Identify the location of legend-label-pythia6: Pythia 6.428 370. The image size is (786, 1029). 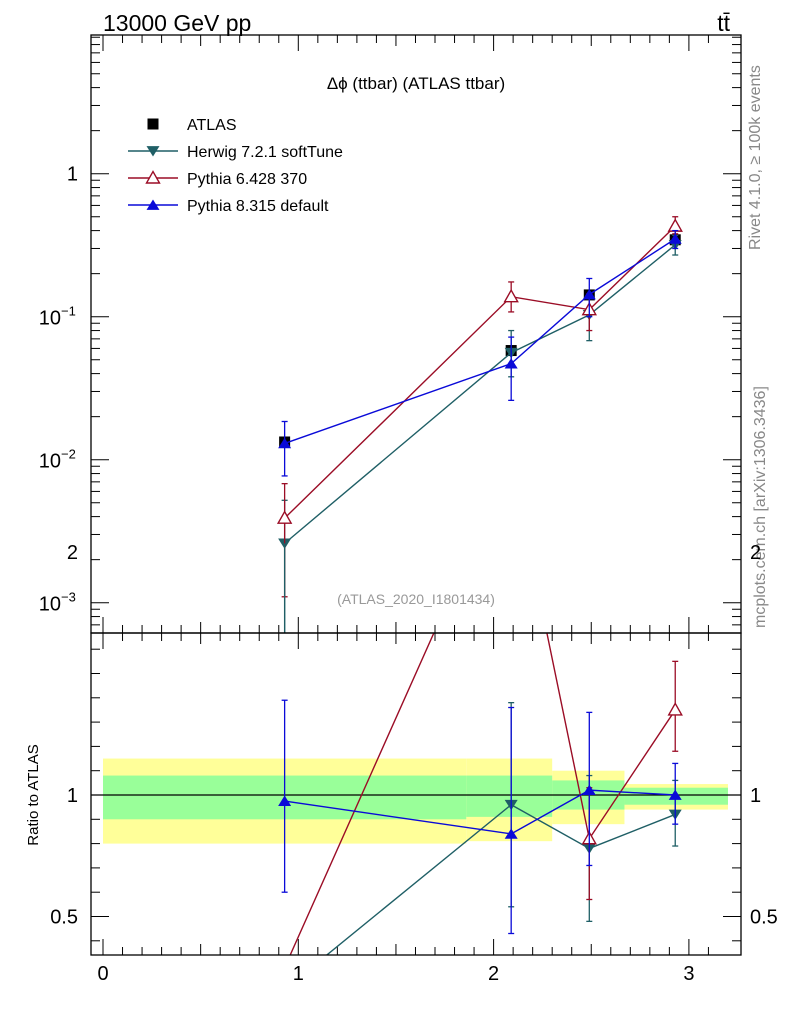
(247, 179).